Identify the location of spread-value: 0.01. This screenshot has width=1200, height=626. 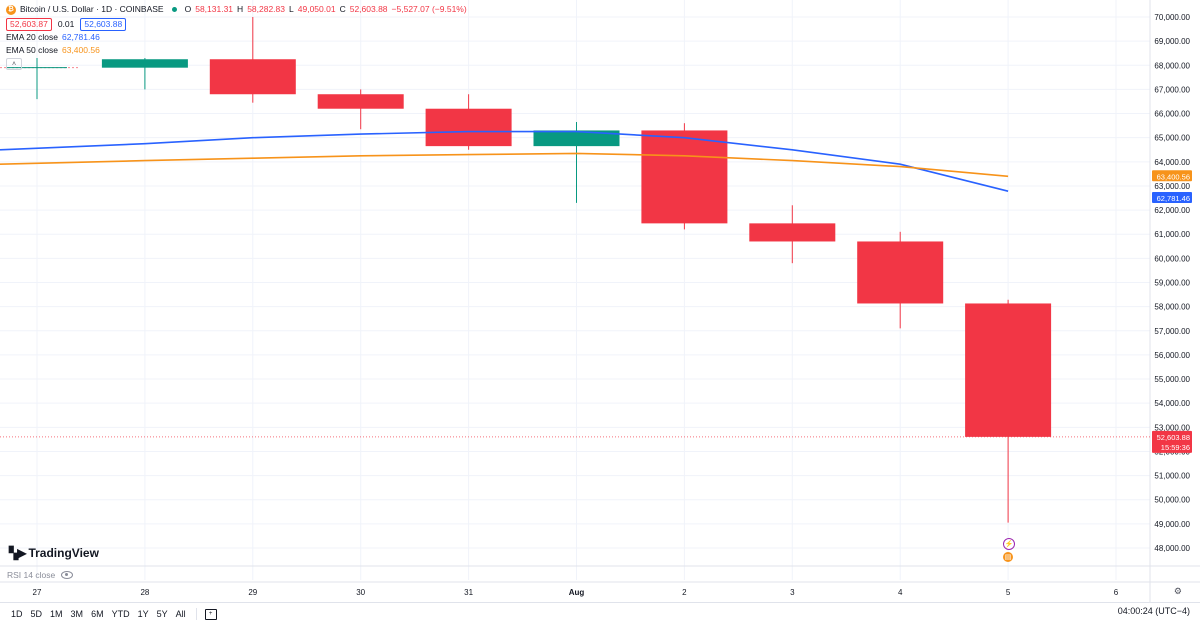
(66, 24).